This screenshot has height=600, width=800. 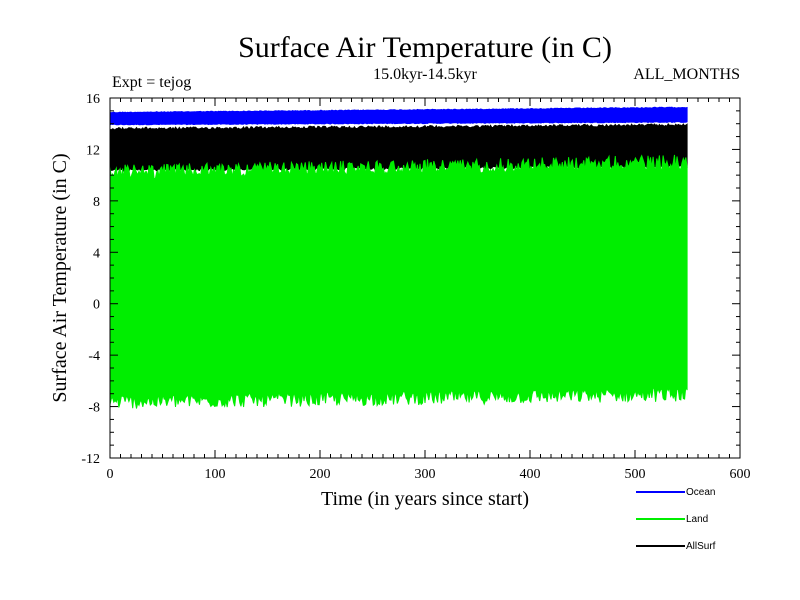 What do you see at coordinates (96, 253) in the screenshot?
I see `y-tick-label: 4` at bounding box center [96, 253].